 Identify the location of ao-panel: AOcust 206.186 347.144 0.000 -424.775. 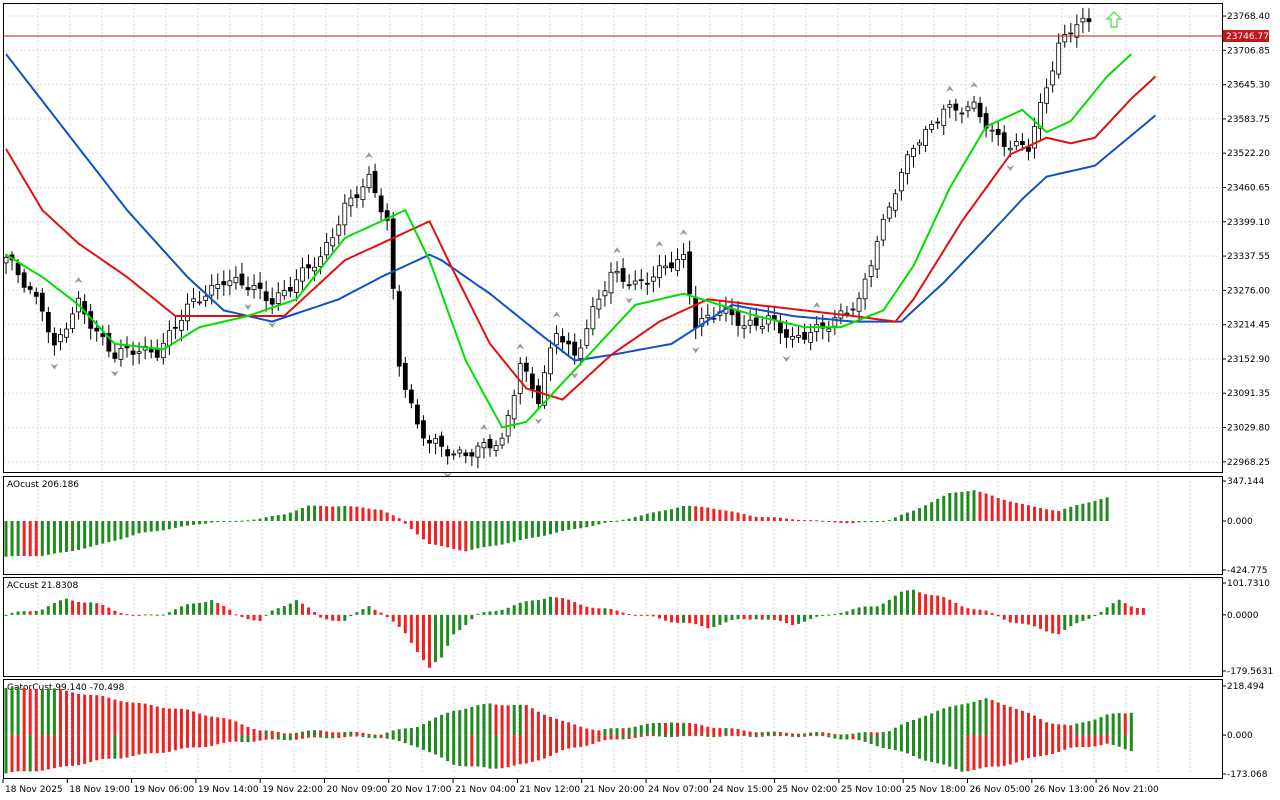
(635, 526).